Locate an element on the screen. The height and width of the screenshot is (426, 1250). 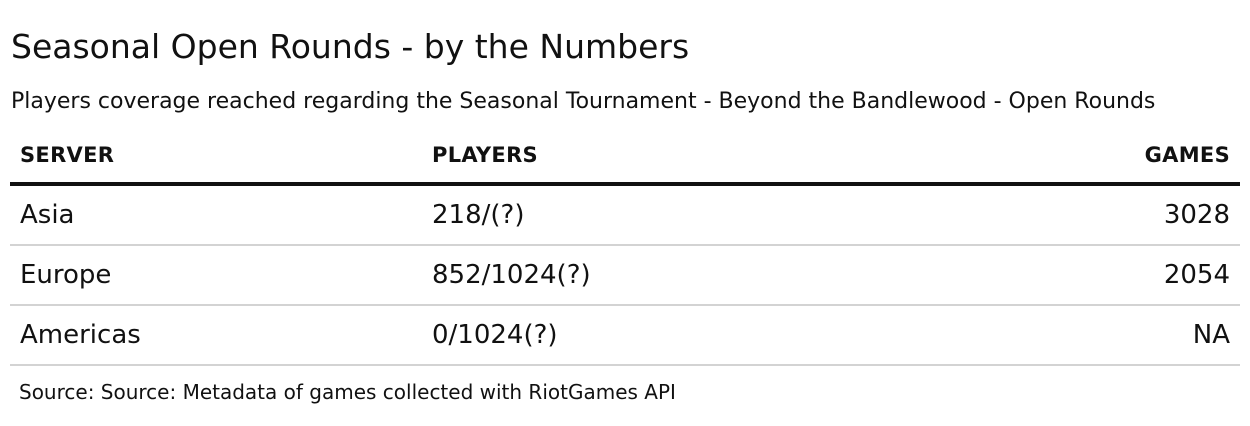
table-header-row: SERVER PLAYERS GAMES is located at coordinates (625, 161).